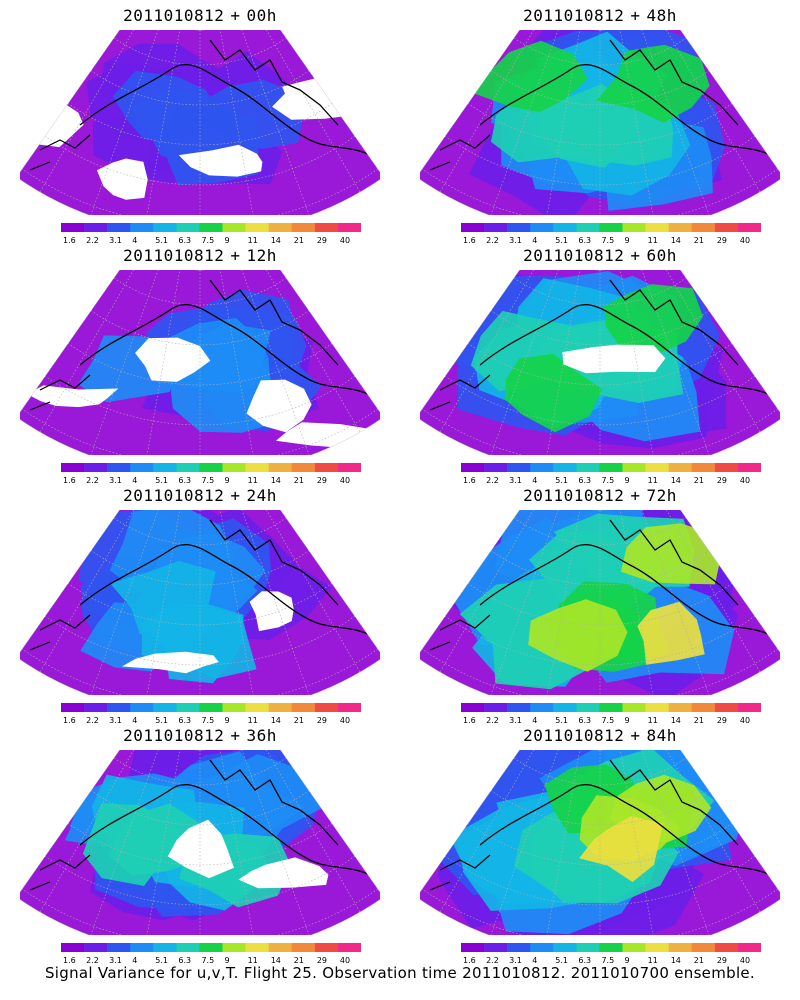 The height and width of the screenshot is (1000, 800). Describe the element at coordinates (261, 255) in the screenshot. I see `panel-lead-time: 12h` at that location.